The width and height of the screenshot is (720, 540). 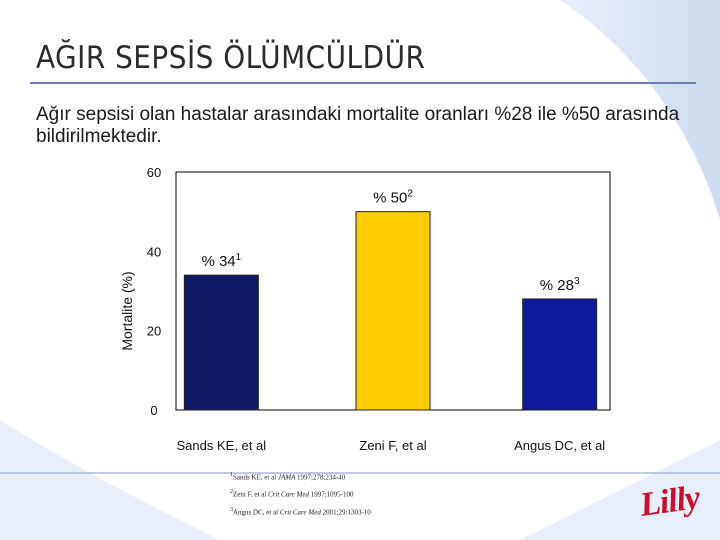 What do you see at coordinates (393, 198) in the screenshot?
I see `data-label-2: % 502` at bounding box center [393, 198].